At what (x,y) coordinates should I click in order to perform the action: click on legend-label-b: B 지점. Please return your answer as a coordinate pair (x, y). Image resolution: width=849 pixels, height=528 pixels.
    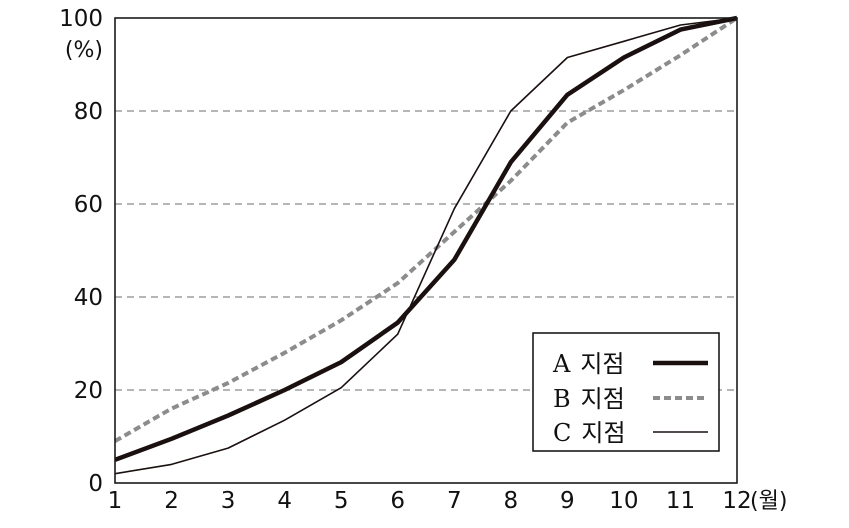
    Looking at the image, I should click on (589, 399).